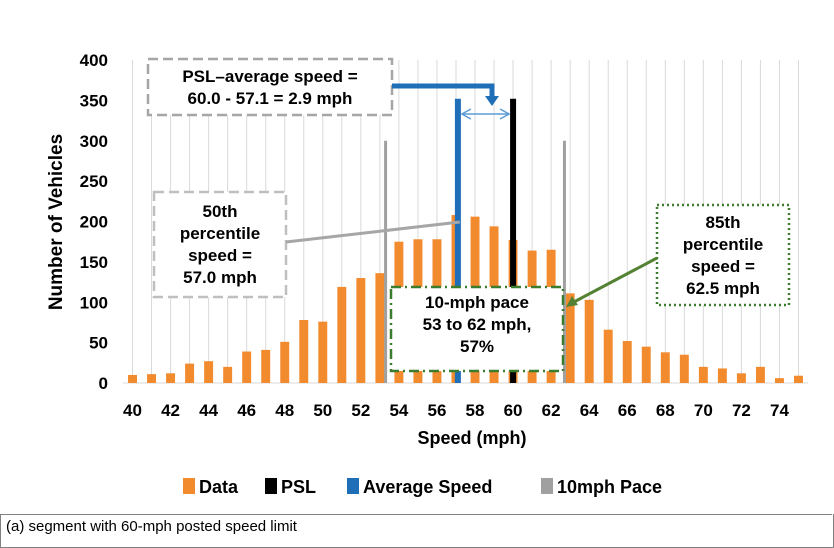  Describe the element at coordinates (723, 222) in the screenshot. I see `annotation-text: 85th` at that location.